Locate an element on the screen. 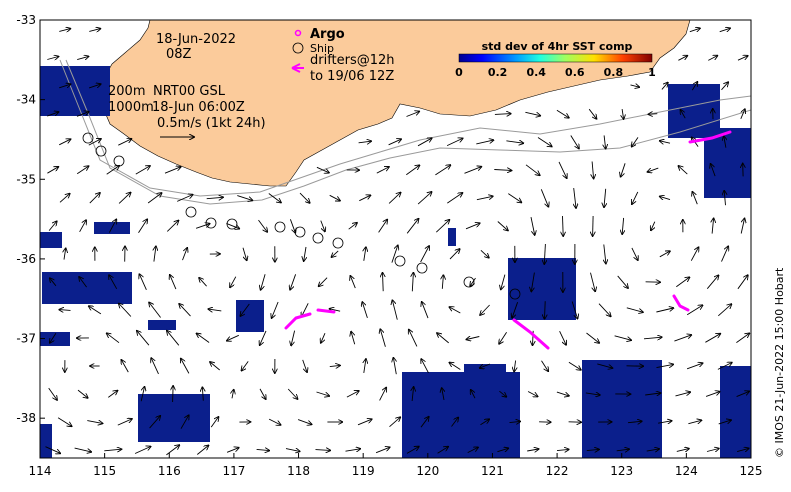 The height and width of the screenshot is (492, 791). drifter-track is located at coordinates (298, 321).